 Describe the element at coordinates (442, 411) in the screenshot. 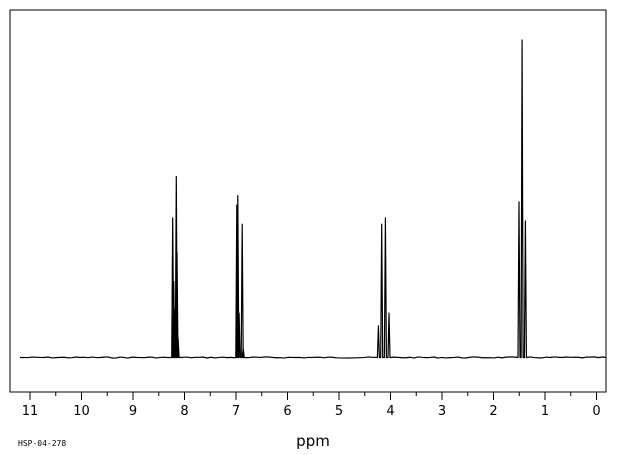

I see `tick-label: 3` at that location.